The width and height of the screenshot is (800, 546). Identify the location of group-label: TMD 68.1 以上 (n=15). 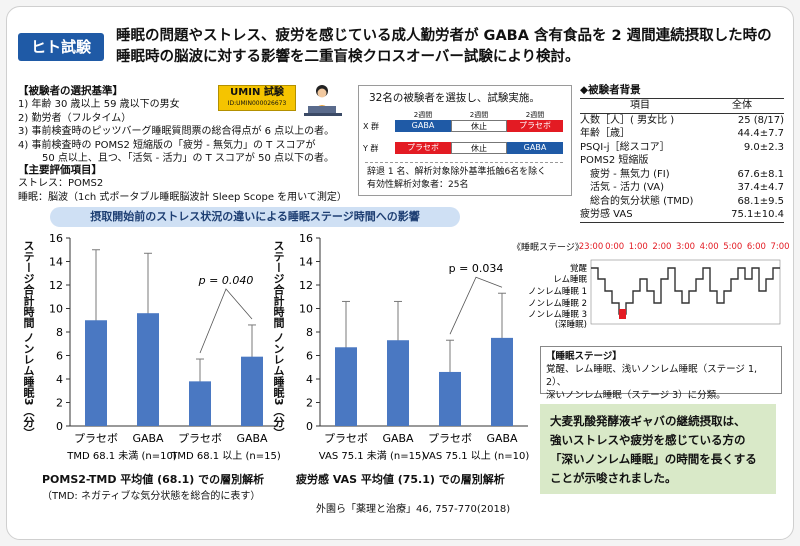
(225, 456).